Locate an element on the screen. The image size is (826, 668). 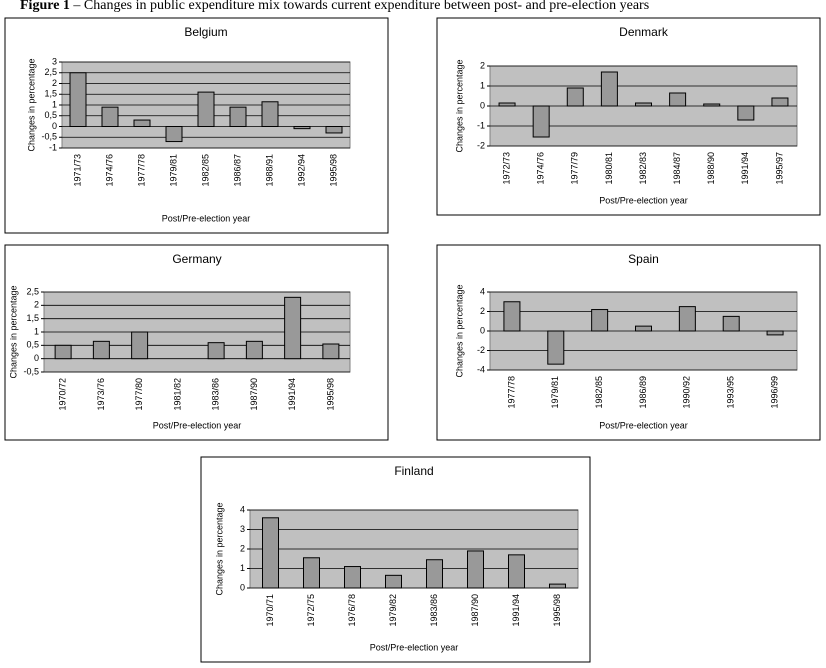
y-tick-label: -1 is located at coordinates (53, 147).